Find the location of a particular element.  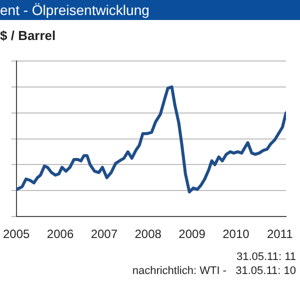

x-tick-label: 2009 is located at coordinates (192, 234).